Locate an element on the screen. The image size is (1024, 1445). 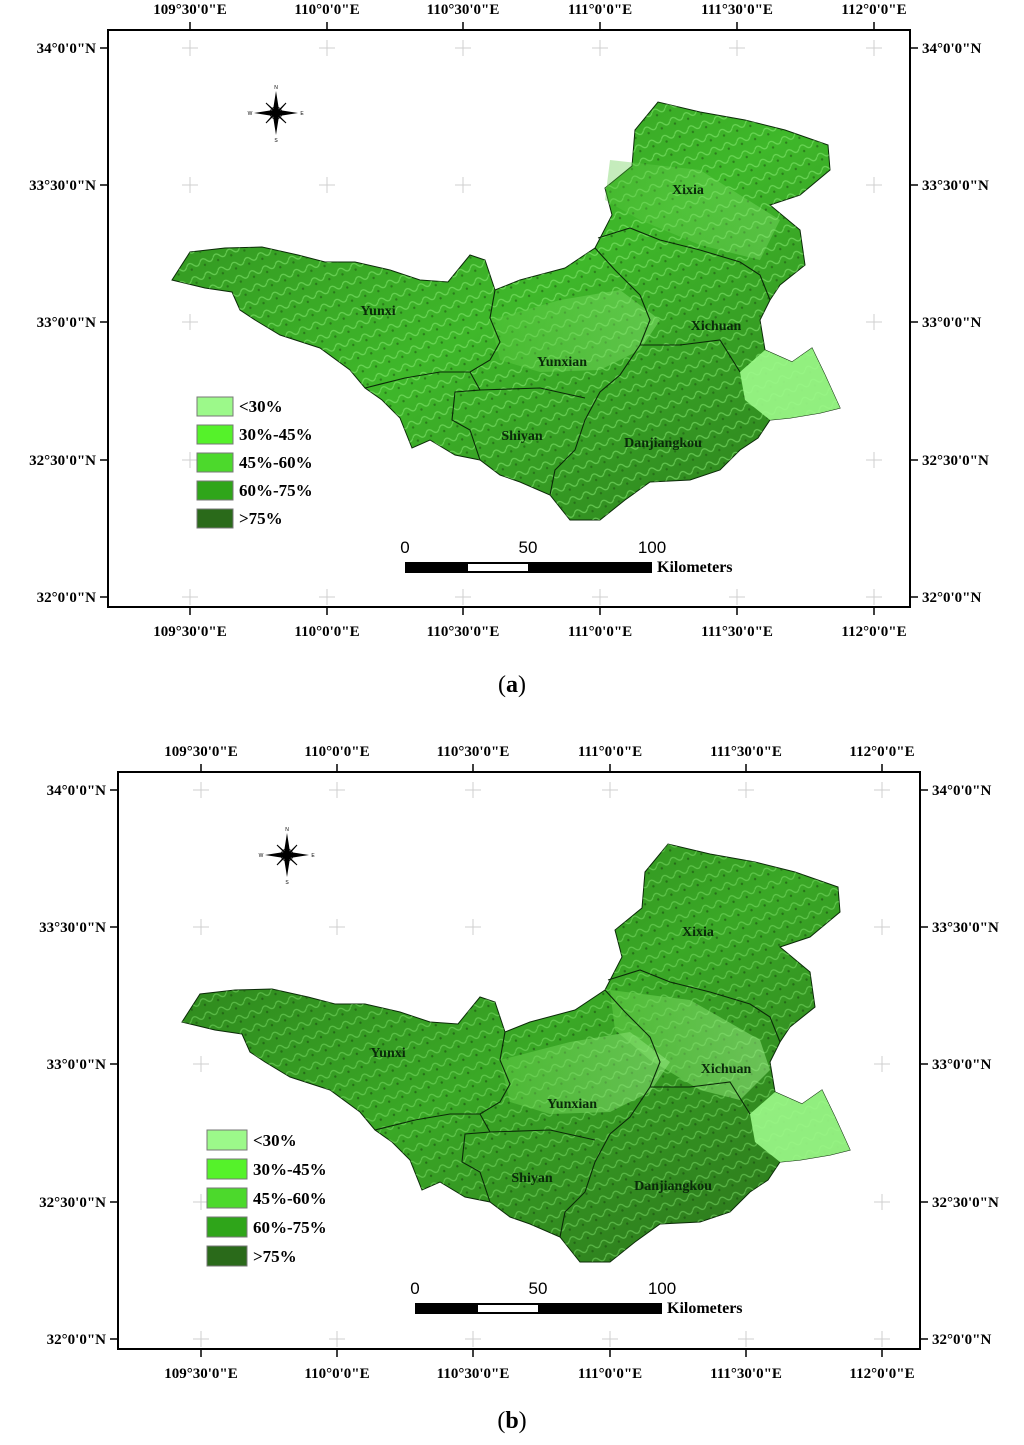
figure-caption-b: (b) is located at coordinates (512, 1421).